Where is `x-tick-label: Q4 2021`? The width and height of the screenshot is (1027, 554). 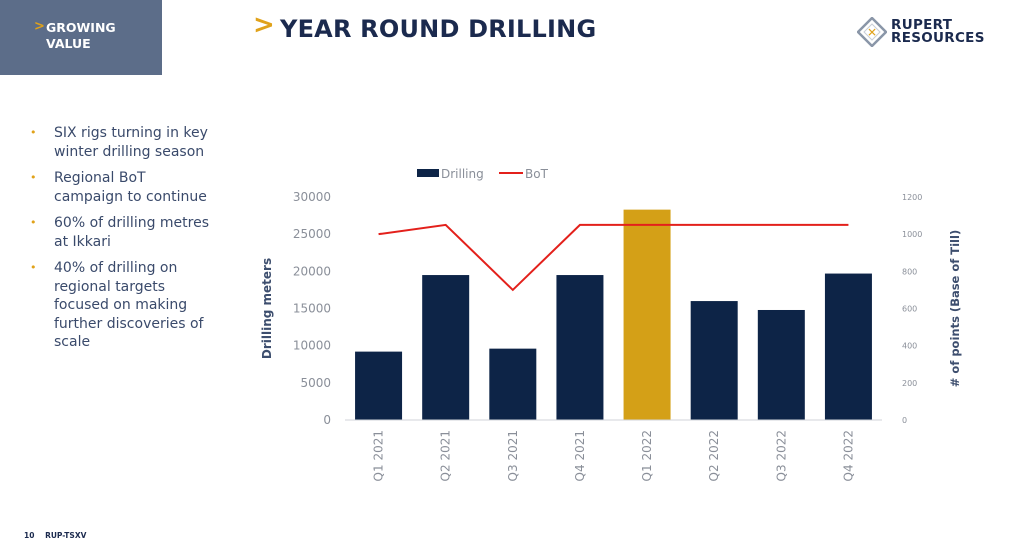 x-tick-label: Q4 2021 is located at coordinates (580, 455).